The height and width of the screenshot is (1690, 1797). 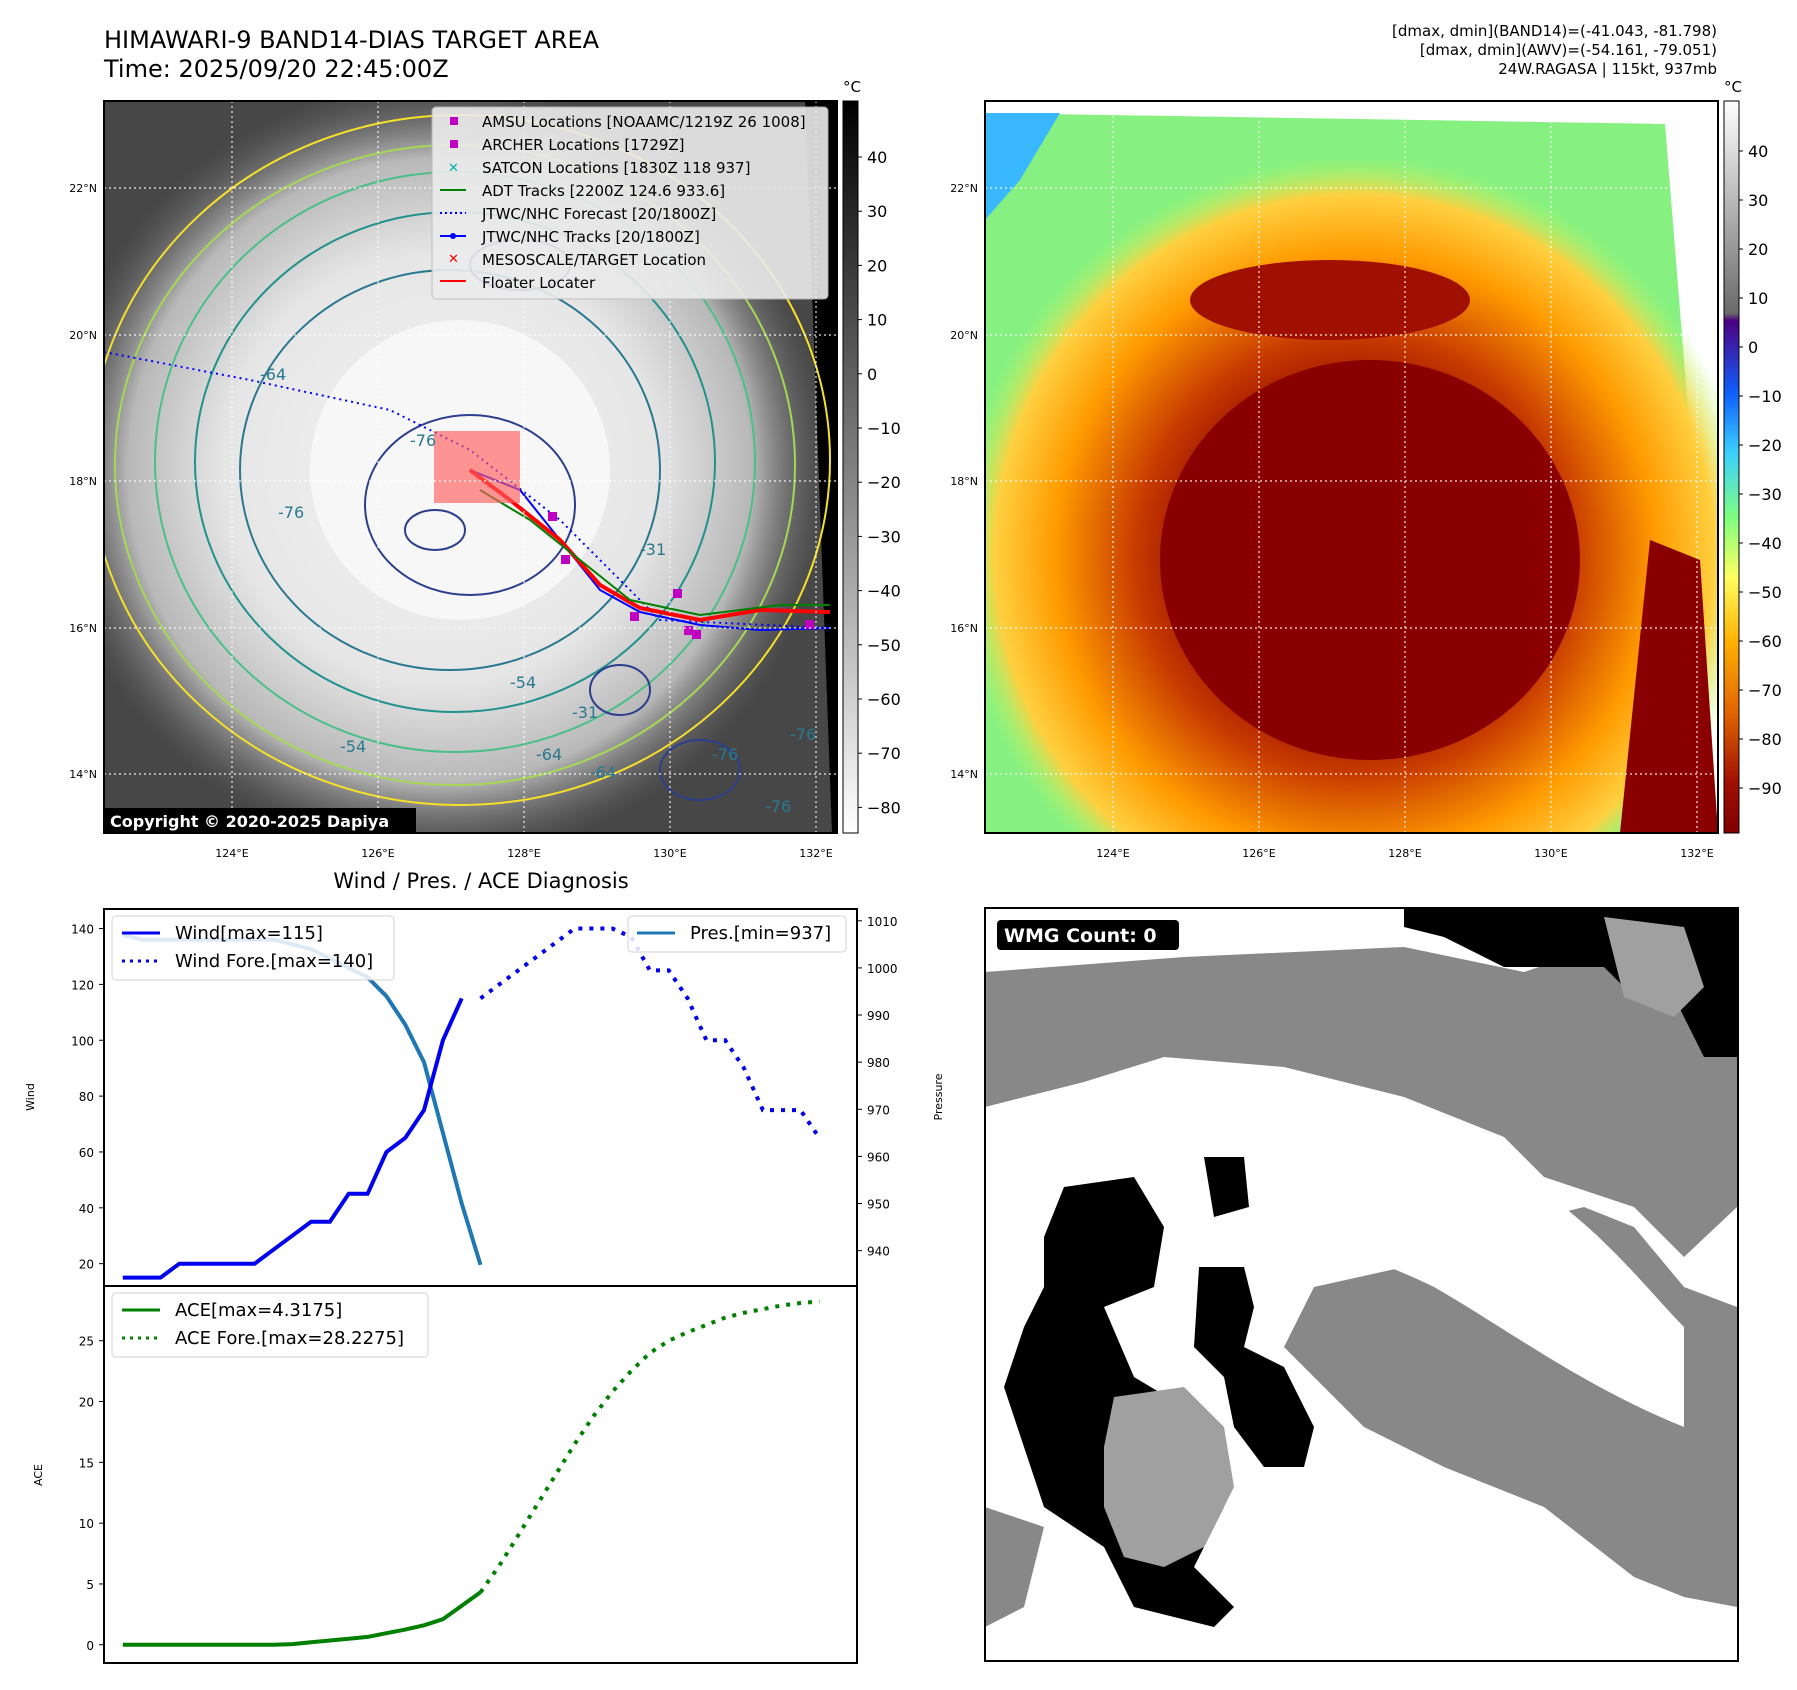 I want to click on diagnosis-title: Wind / Pres. / ACE Diagnosis, so click(x=480, y=881).